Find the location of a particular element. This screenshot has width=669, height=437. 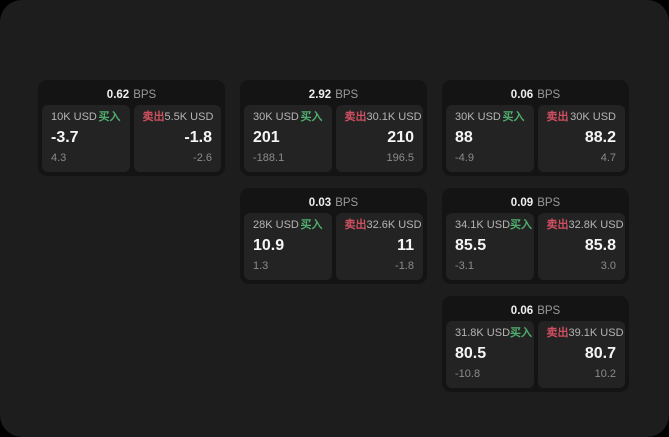

sell-delta: -1.8 is located at coordinates (404, 266).